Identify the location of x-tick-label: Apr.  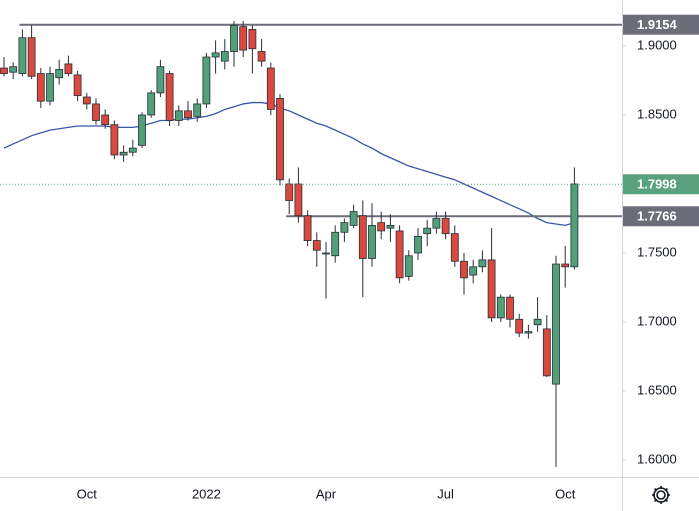
(326, 493).